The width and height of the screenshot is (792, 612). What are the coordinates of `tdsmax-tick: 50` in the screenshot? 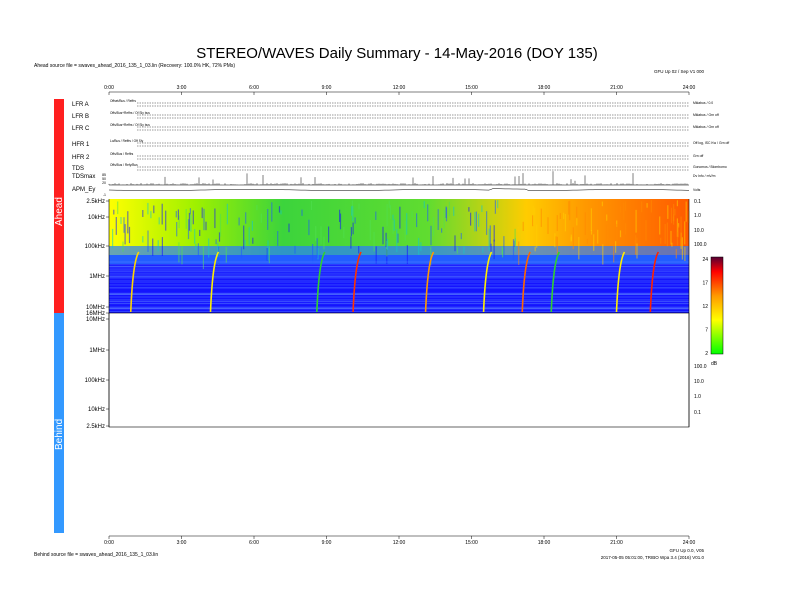 It's located at (104, 179).